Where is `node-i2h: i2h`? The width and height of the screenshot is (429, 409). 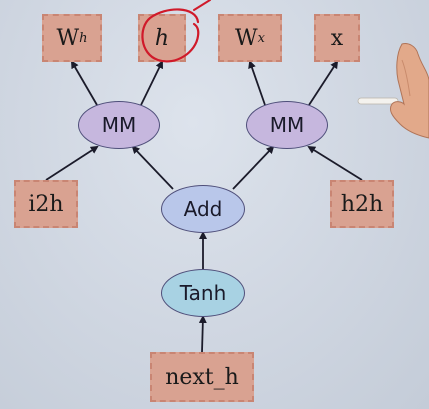 node-i2h: i2h is located at coordinates (46, 204).